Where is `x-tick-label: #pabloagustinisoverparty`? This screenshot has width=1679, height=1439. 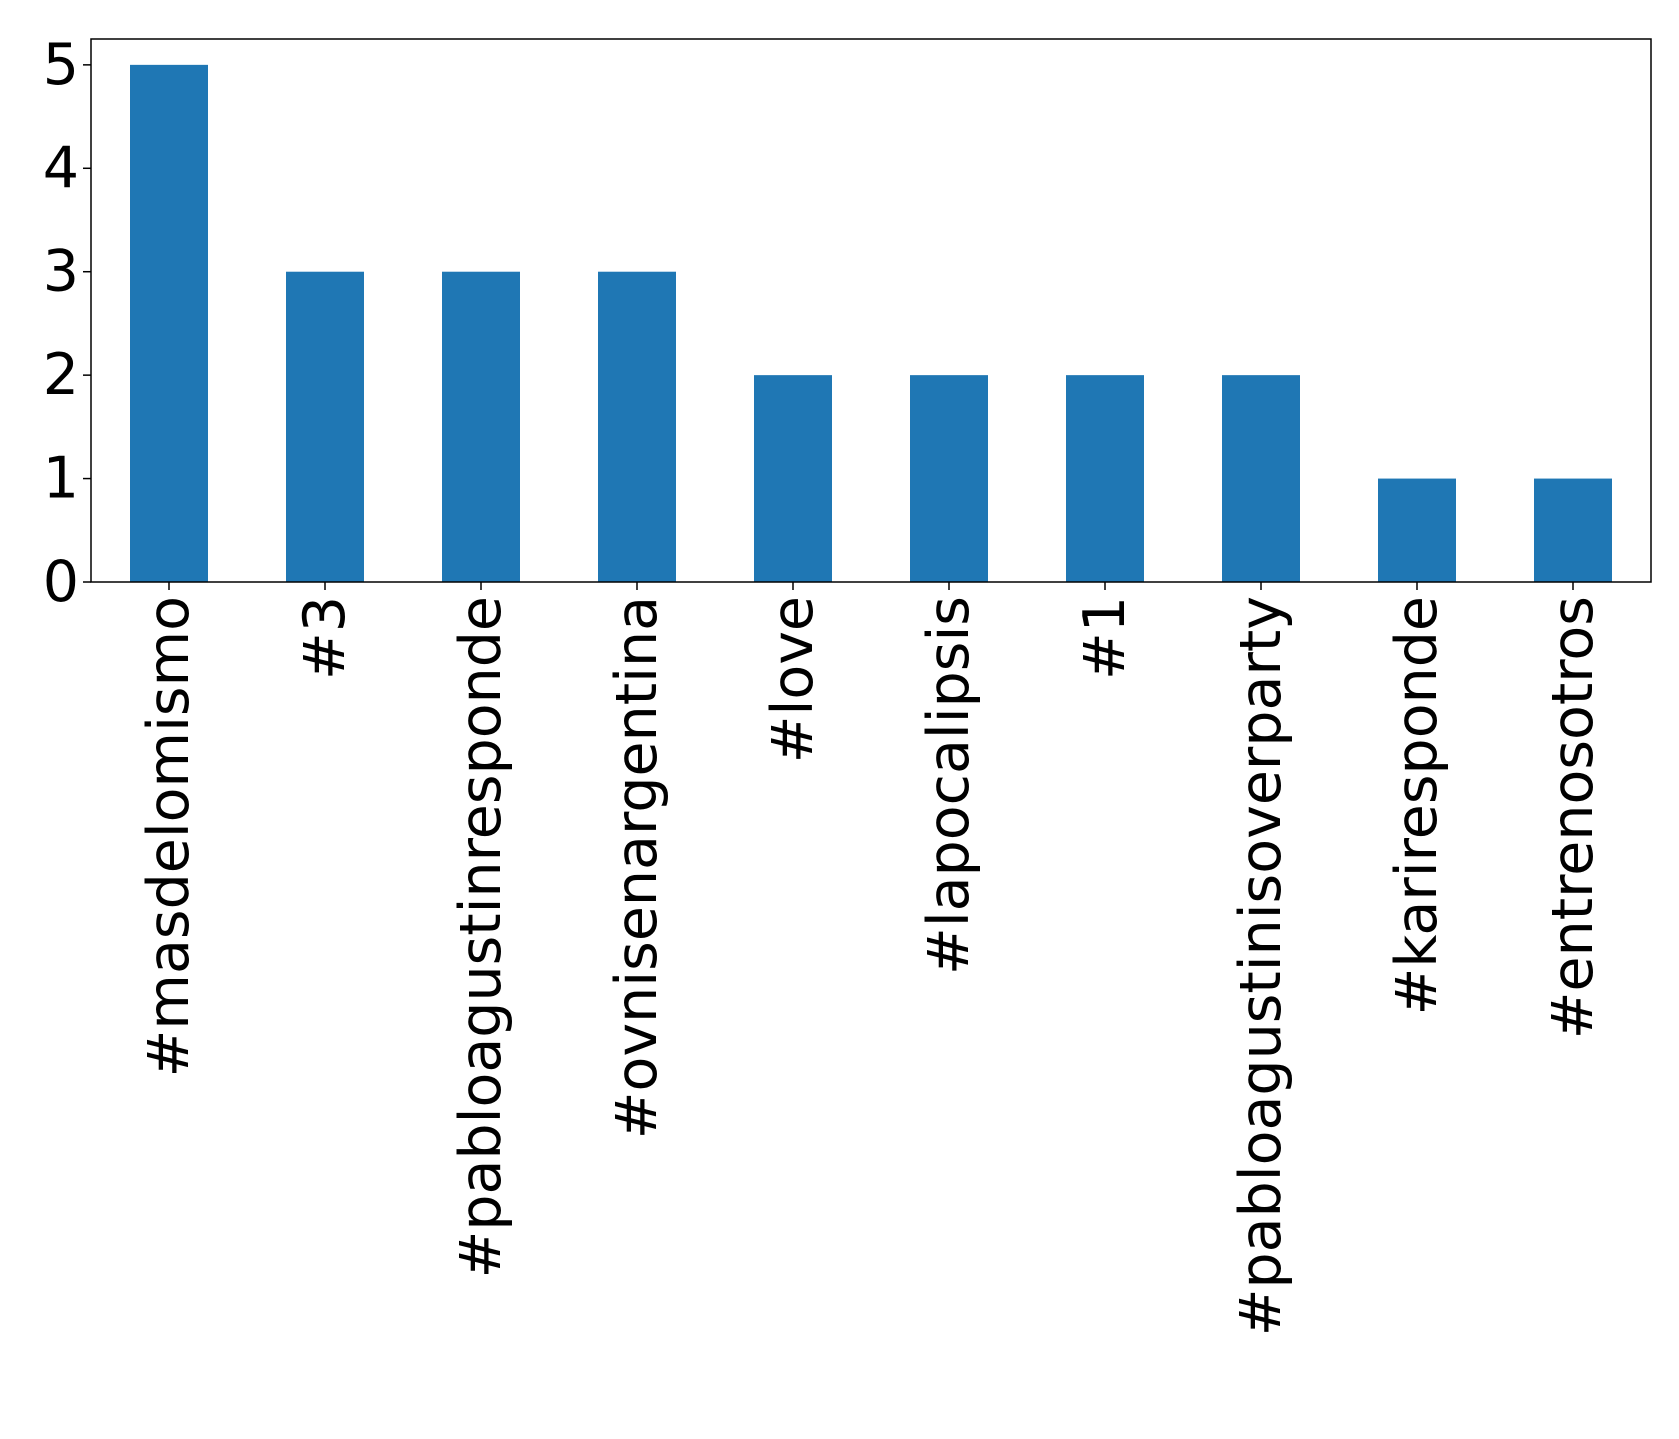
x-tick-label: #pabloagustinisoverparty is located at coordinates (1261, 966).